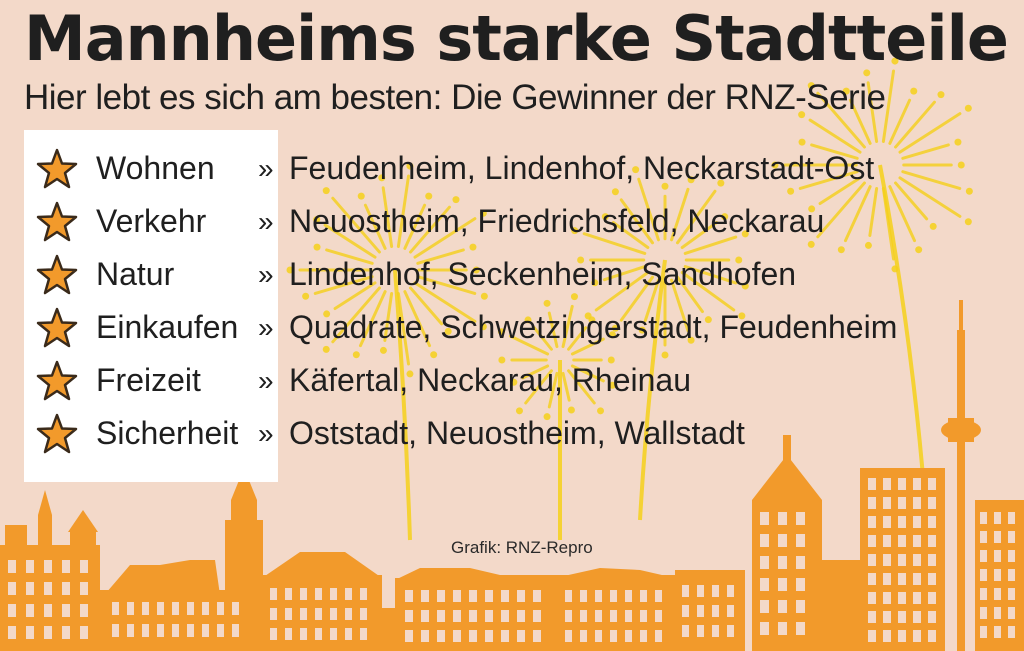 The image size is (1024, 651). What do you see at coordinates (517, 433) in the screenshot?
I see `winners-text: Oststadt, Neuostheim, Wallstadt` at bounding box center [517, 433].